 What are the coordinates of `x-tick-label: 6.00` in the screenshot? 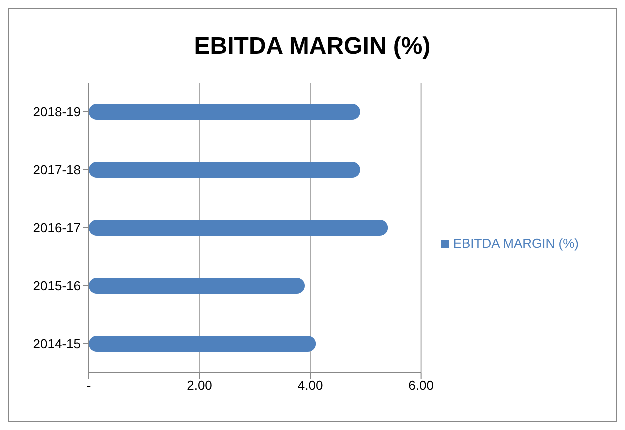 It's located at (421, 386).